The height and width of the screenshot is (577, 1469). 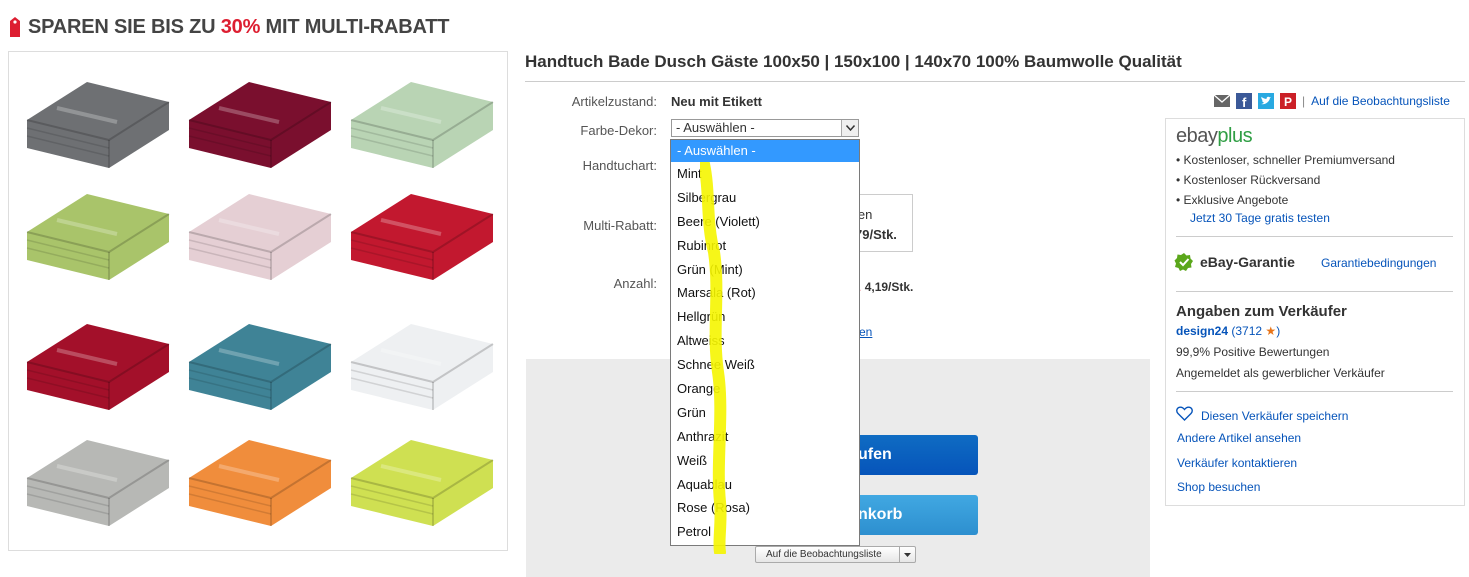 I want to click on share-bar: f P | Auf die Beobachtungsliste, so click(x=1331, y=101).